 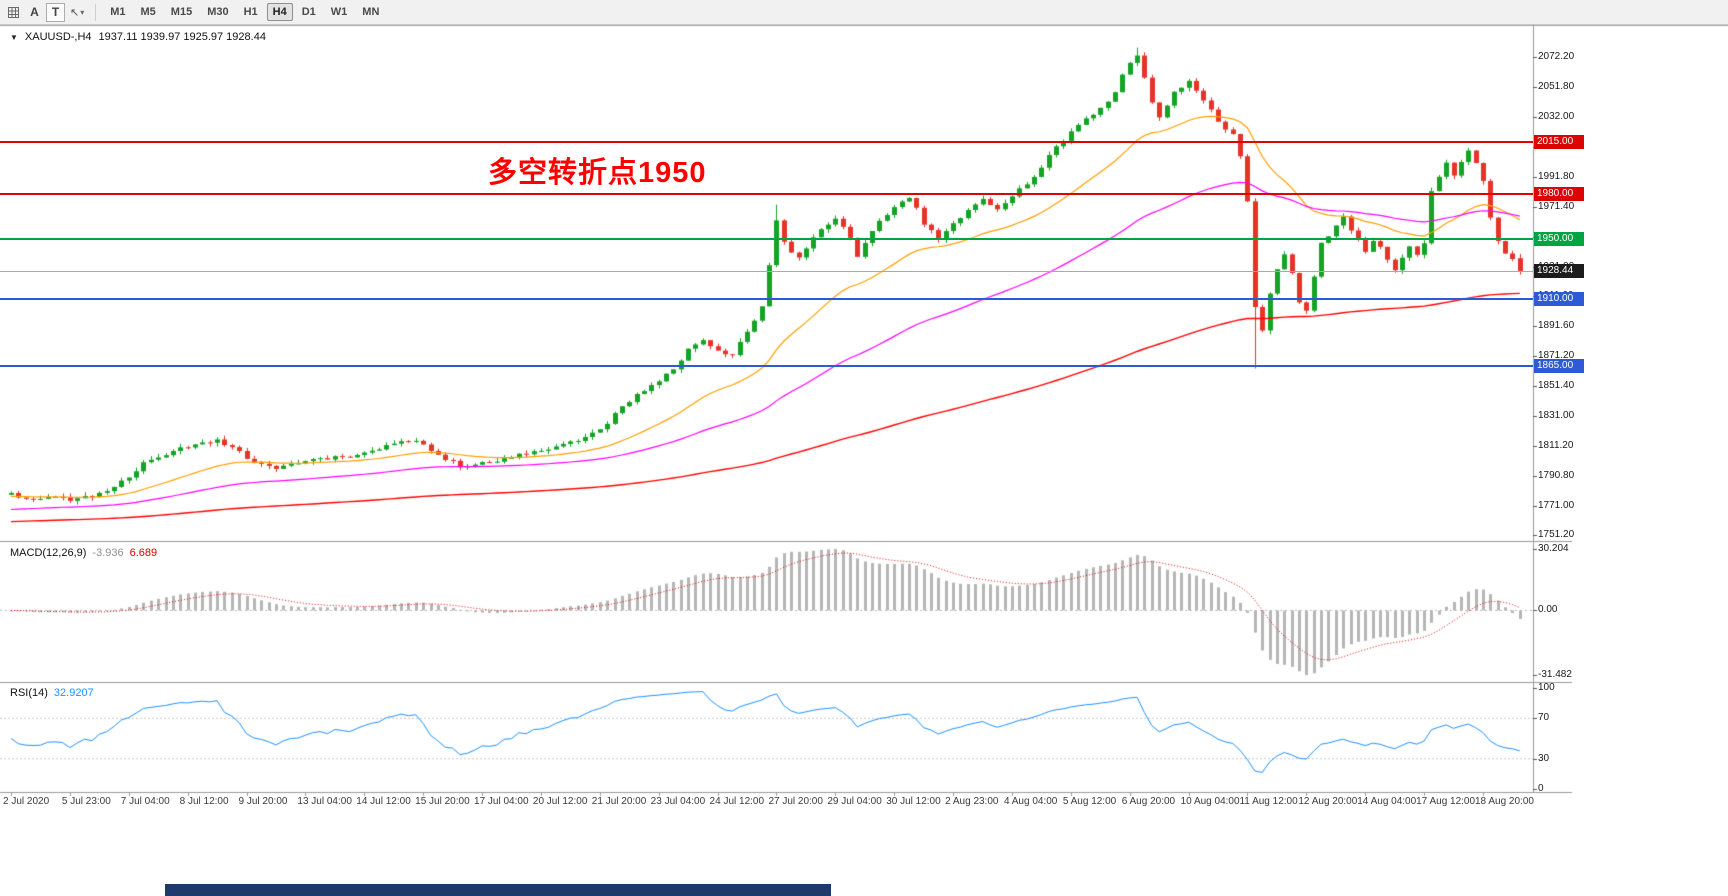 What do you see at coordinates (1148, 801) in the screenshot?
I see `time-axis-label: 6 Aug 20:00` at bounding box center [1148, 801].